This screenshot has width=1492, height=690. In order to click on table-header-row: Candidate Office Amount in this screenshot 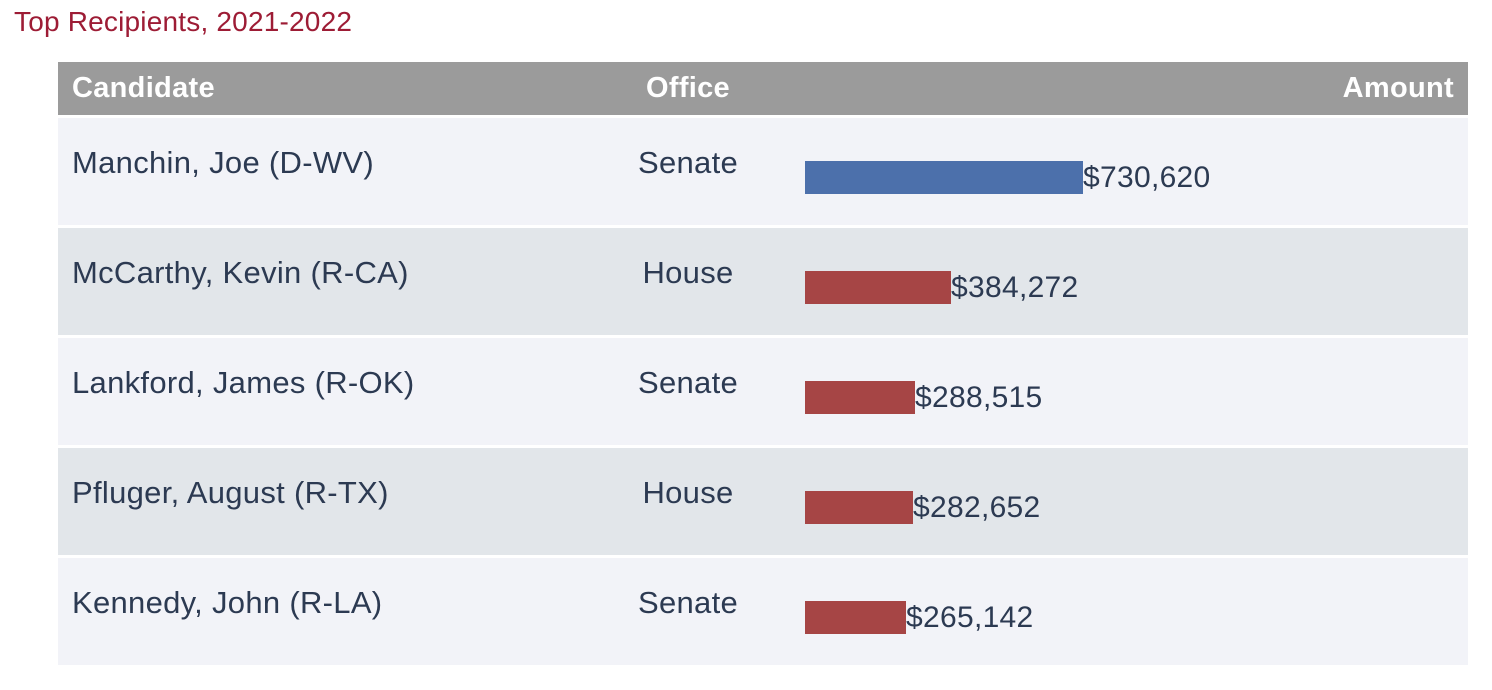, I will do `click(763, 88)`.